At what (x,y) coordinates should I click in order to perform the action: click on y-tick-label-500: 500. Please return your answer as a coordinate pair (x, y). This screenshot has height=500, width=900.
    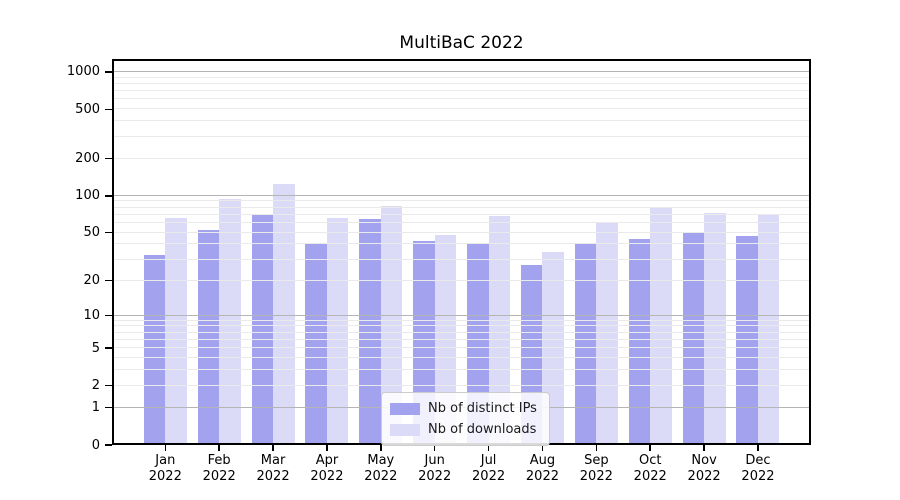
    Looking at the image, I should click on (87, 109).